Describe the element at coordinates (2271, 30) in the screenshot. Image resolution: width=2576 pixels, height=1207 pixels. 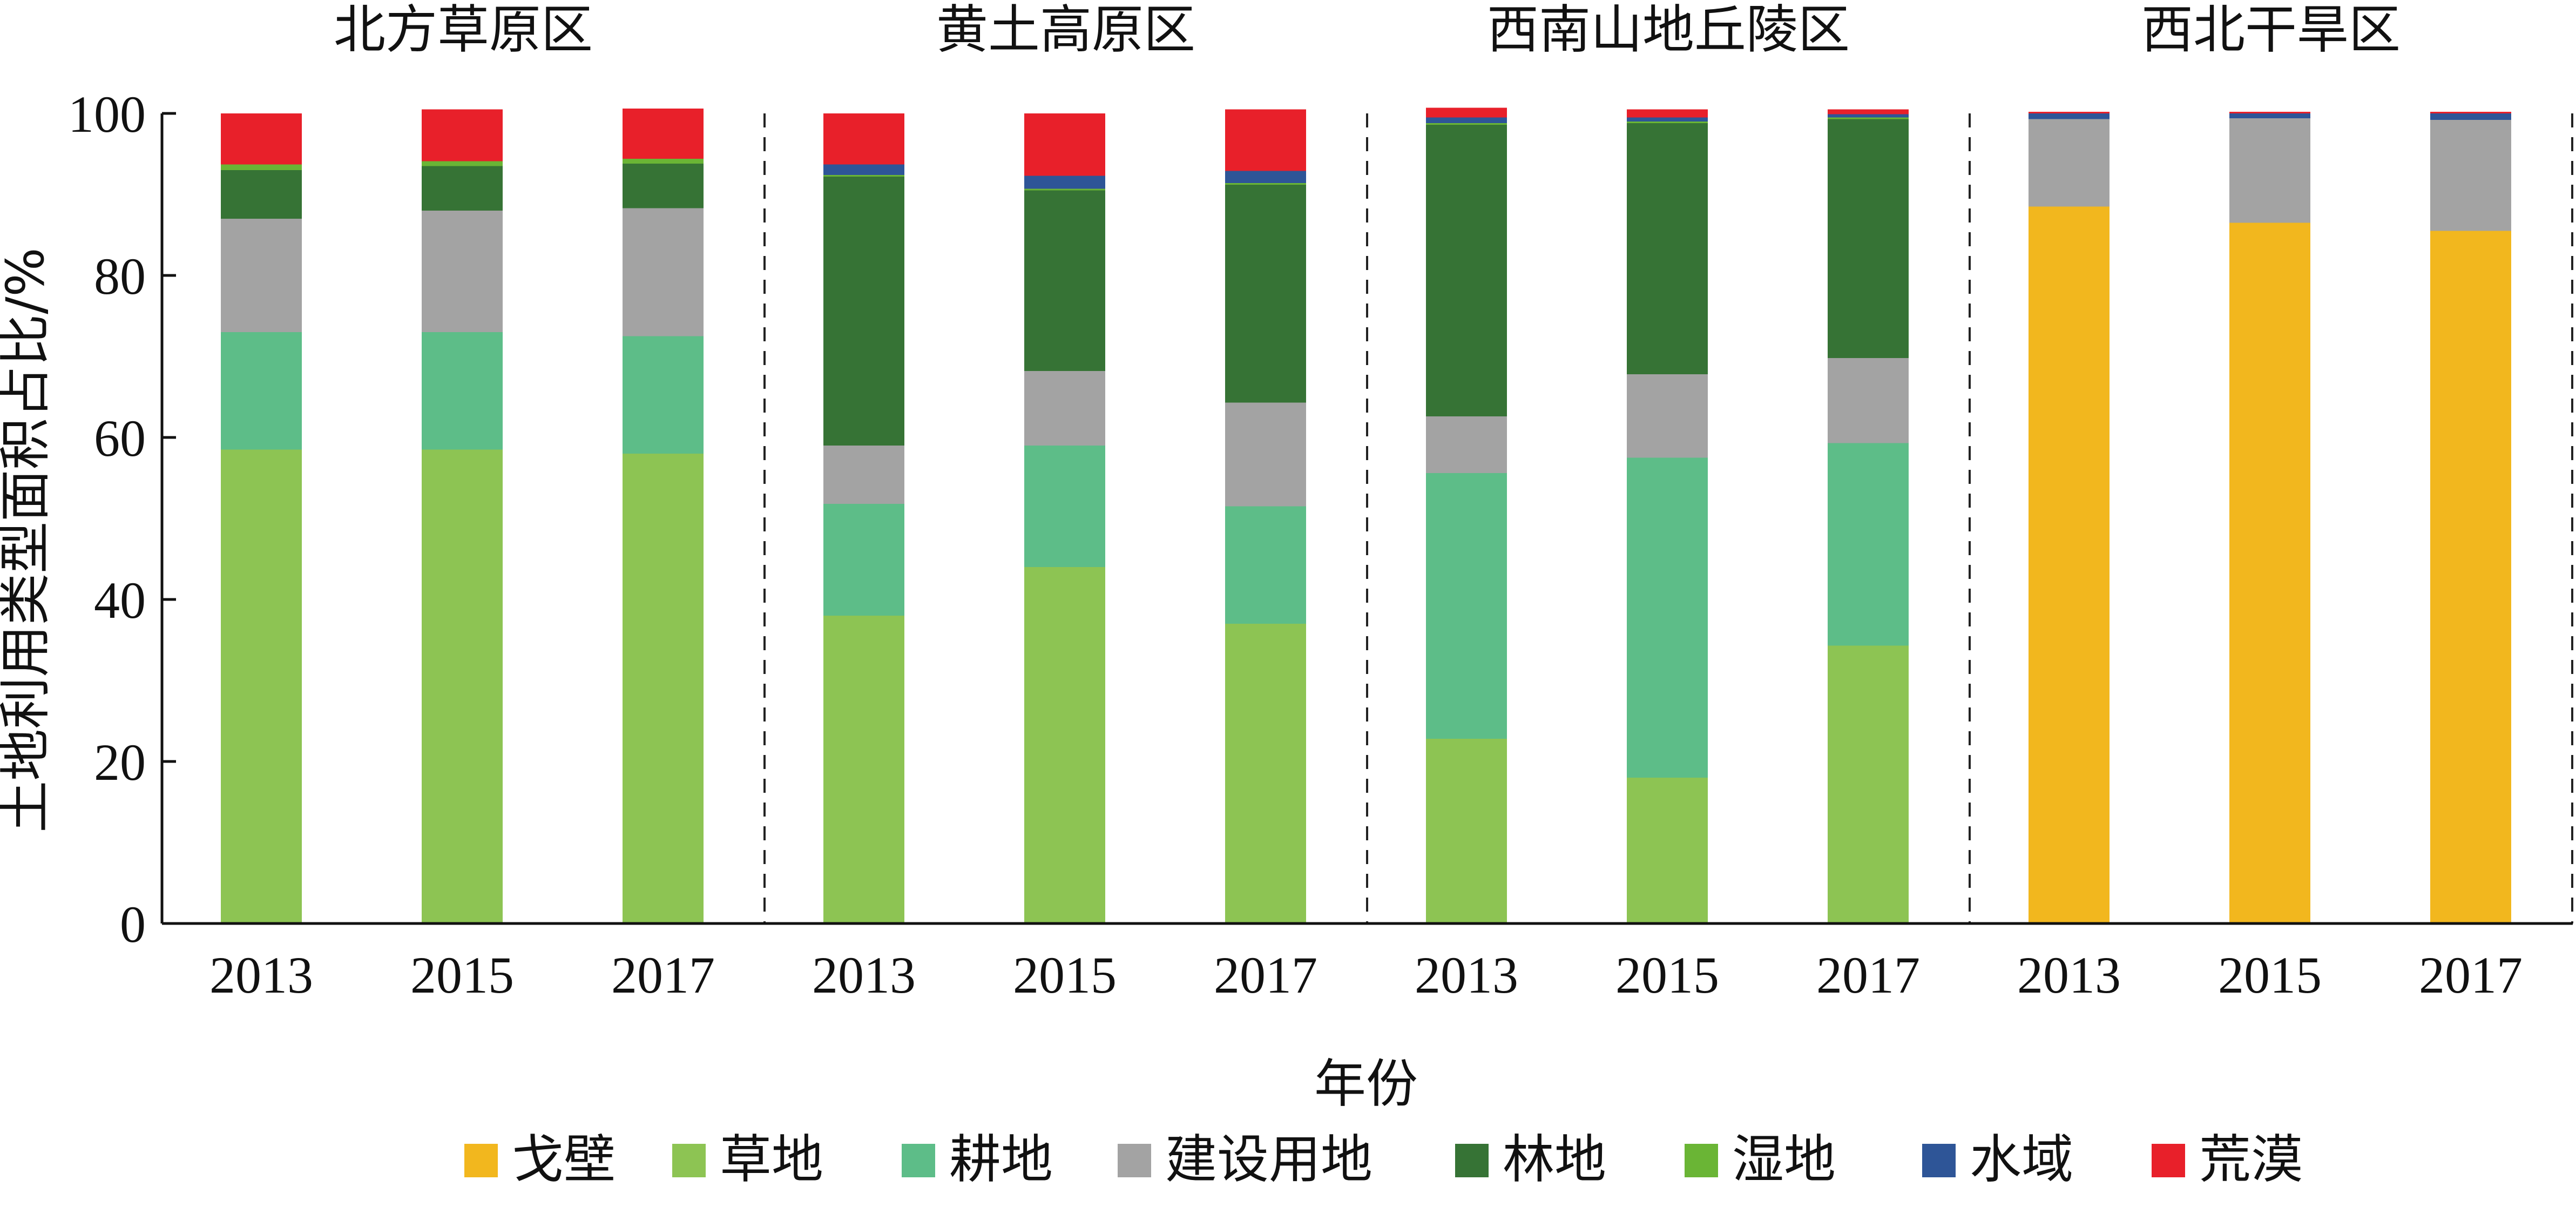
I see `region-title: 西北干旱区` at that location.